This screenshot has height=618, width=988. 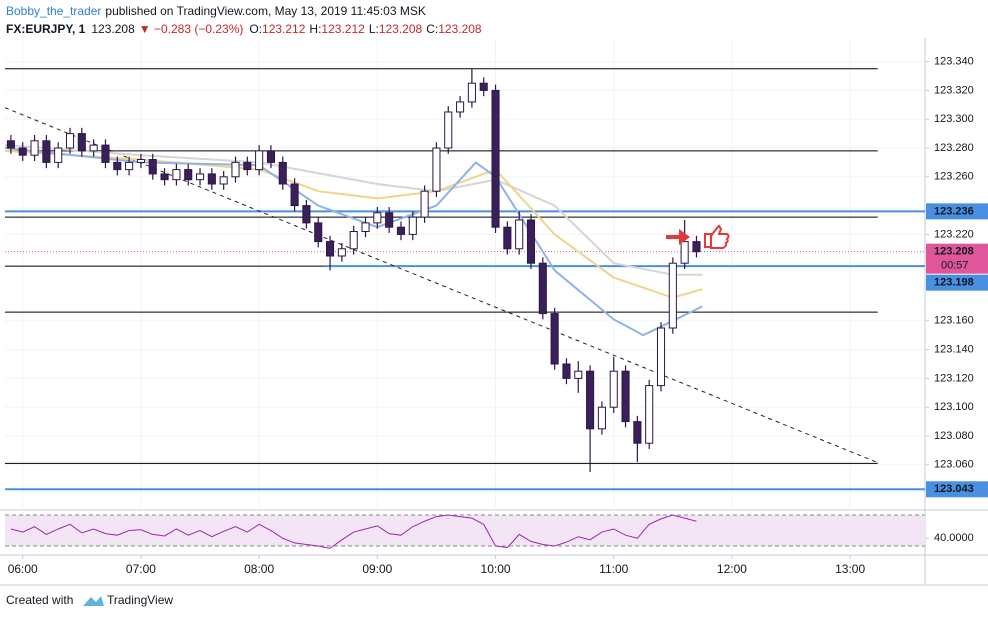 I want to click on y-tick-label: 123.120, so click(x=954, y=378).